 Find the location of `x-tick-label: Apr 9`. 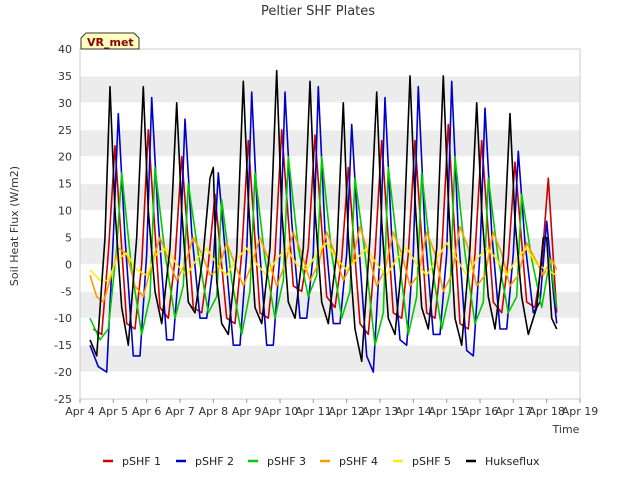

x-tick-label: Apr 9 is located at coordinates (247, 411).